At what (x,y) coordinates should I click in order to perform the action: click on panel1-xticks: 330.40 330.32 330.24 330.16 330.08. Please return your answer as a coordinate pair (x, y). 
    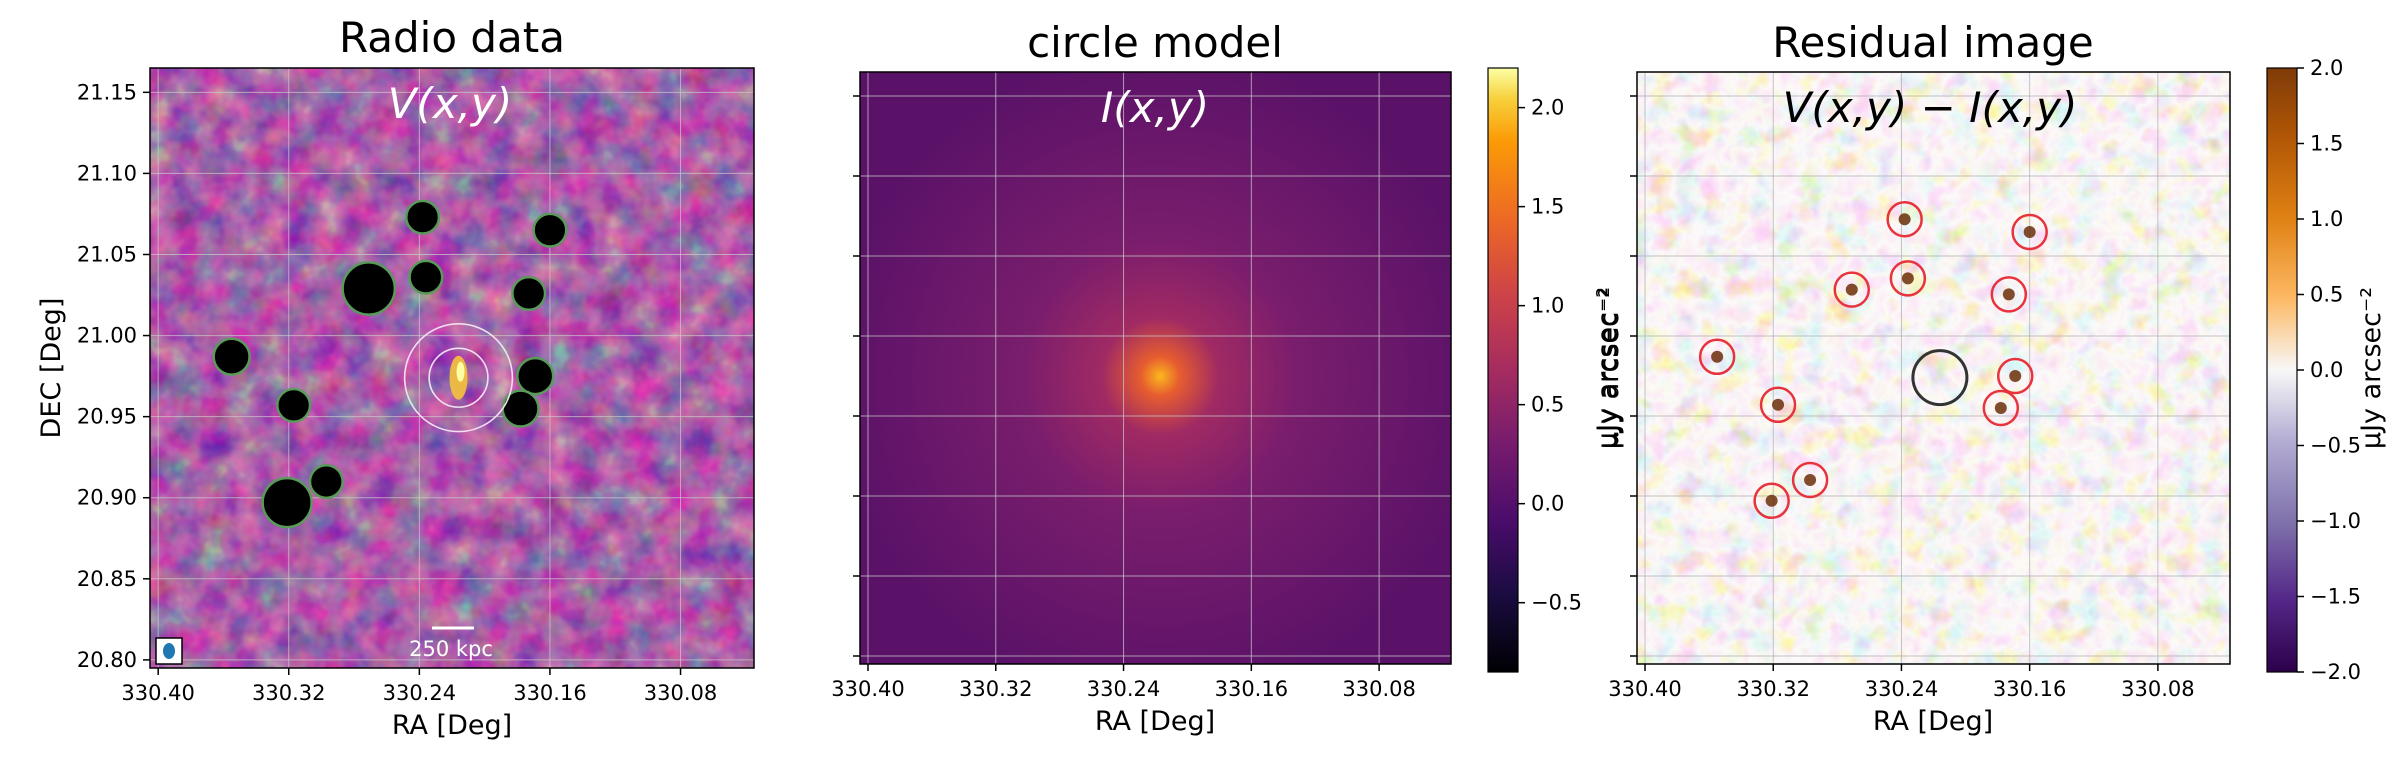
    Looking at the image, I should click on (419, 686).